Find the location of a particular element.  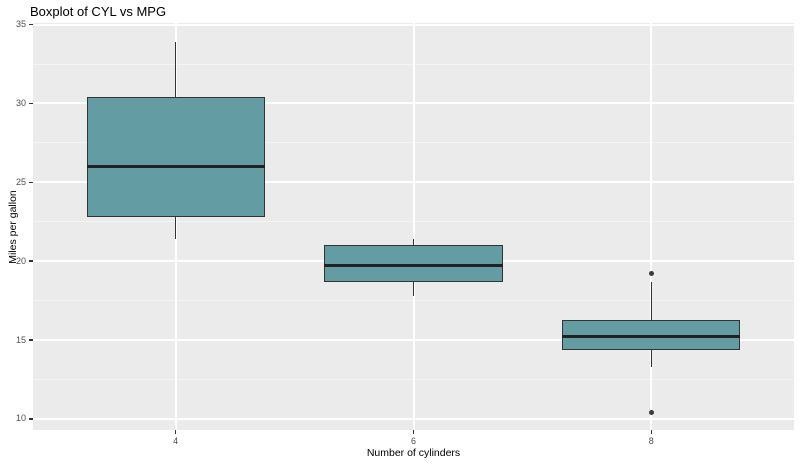

y-tick-label: 35 is located at coordinates (20, 24).